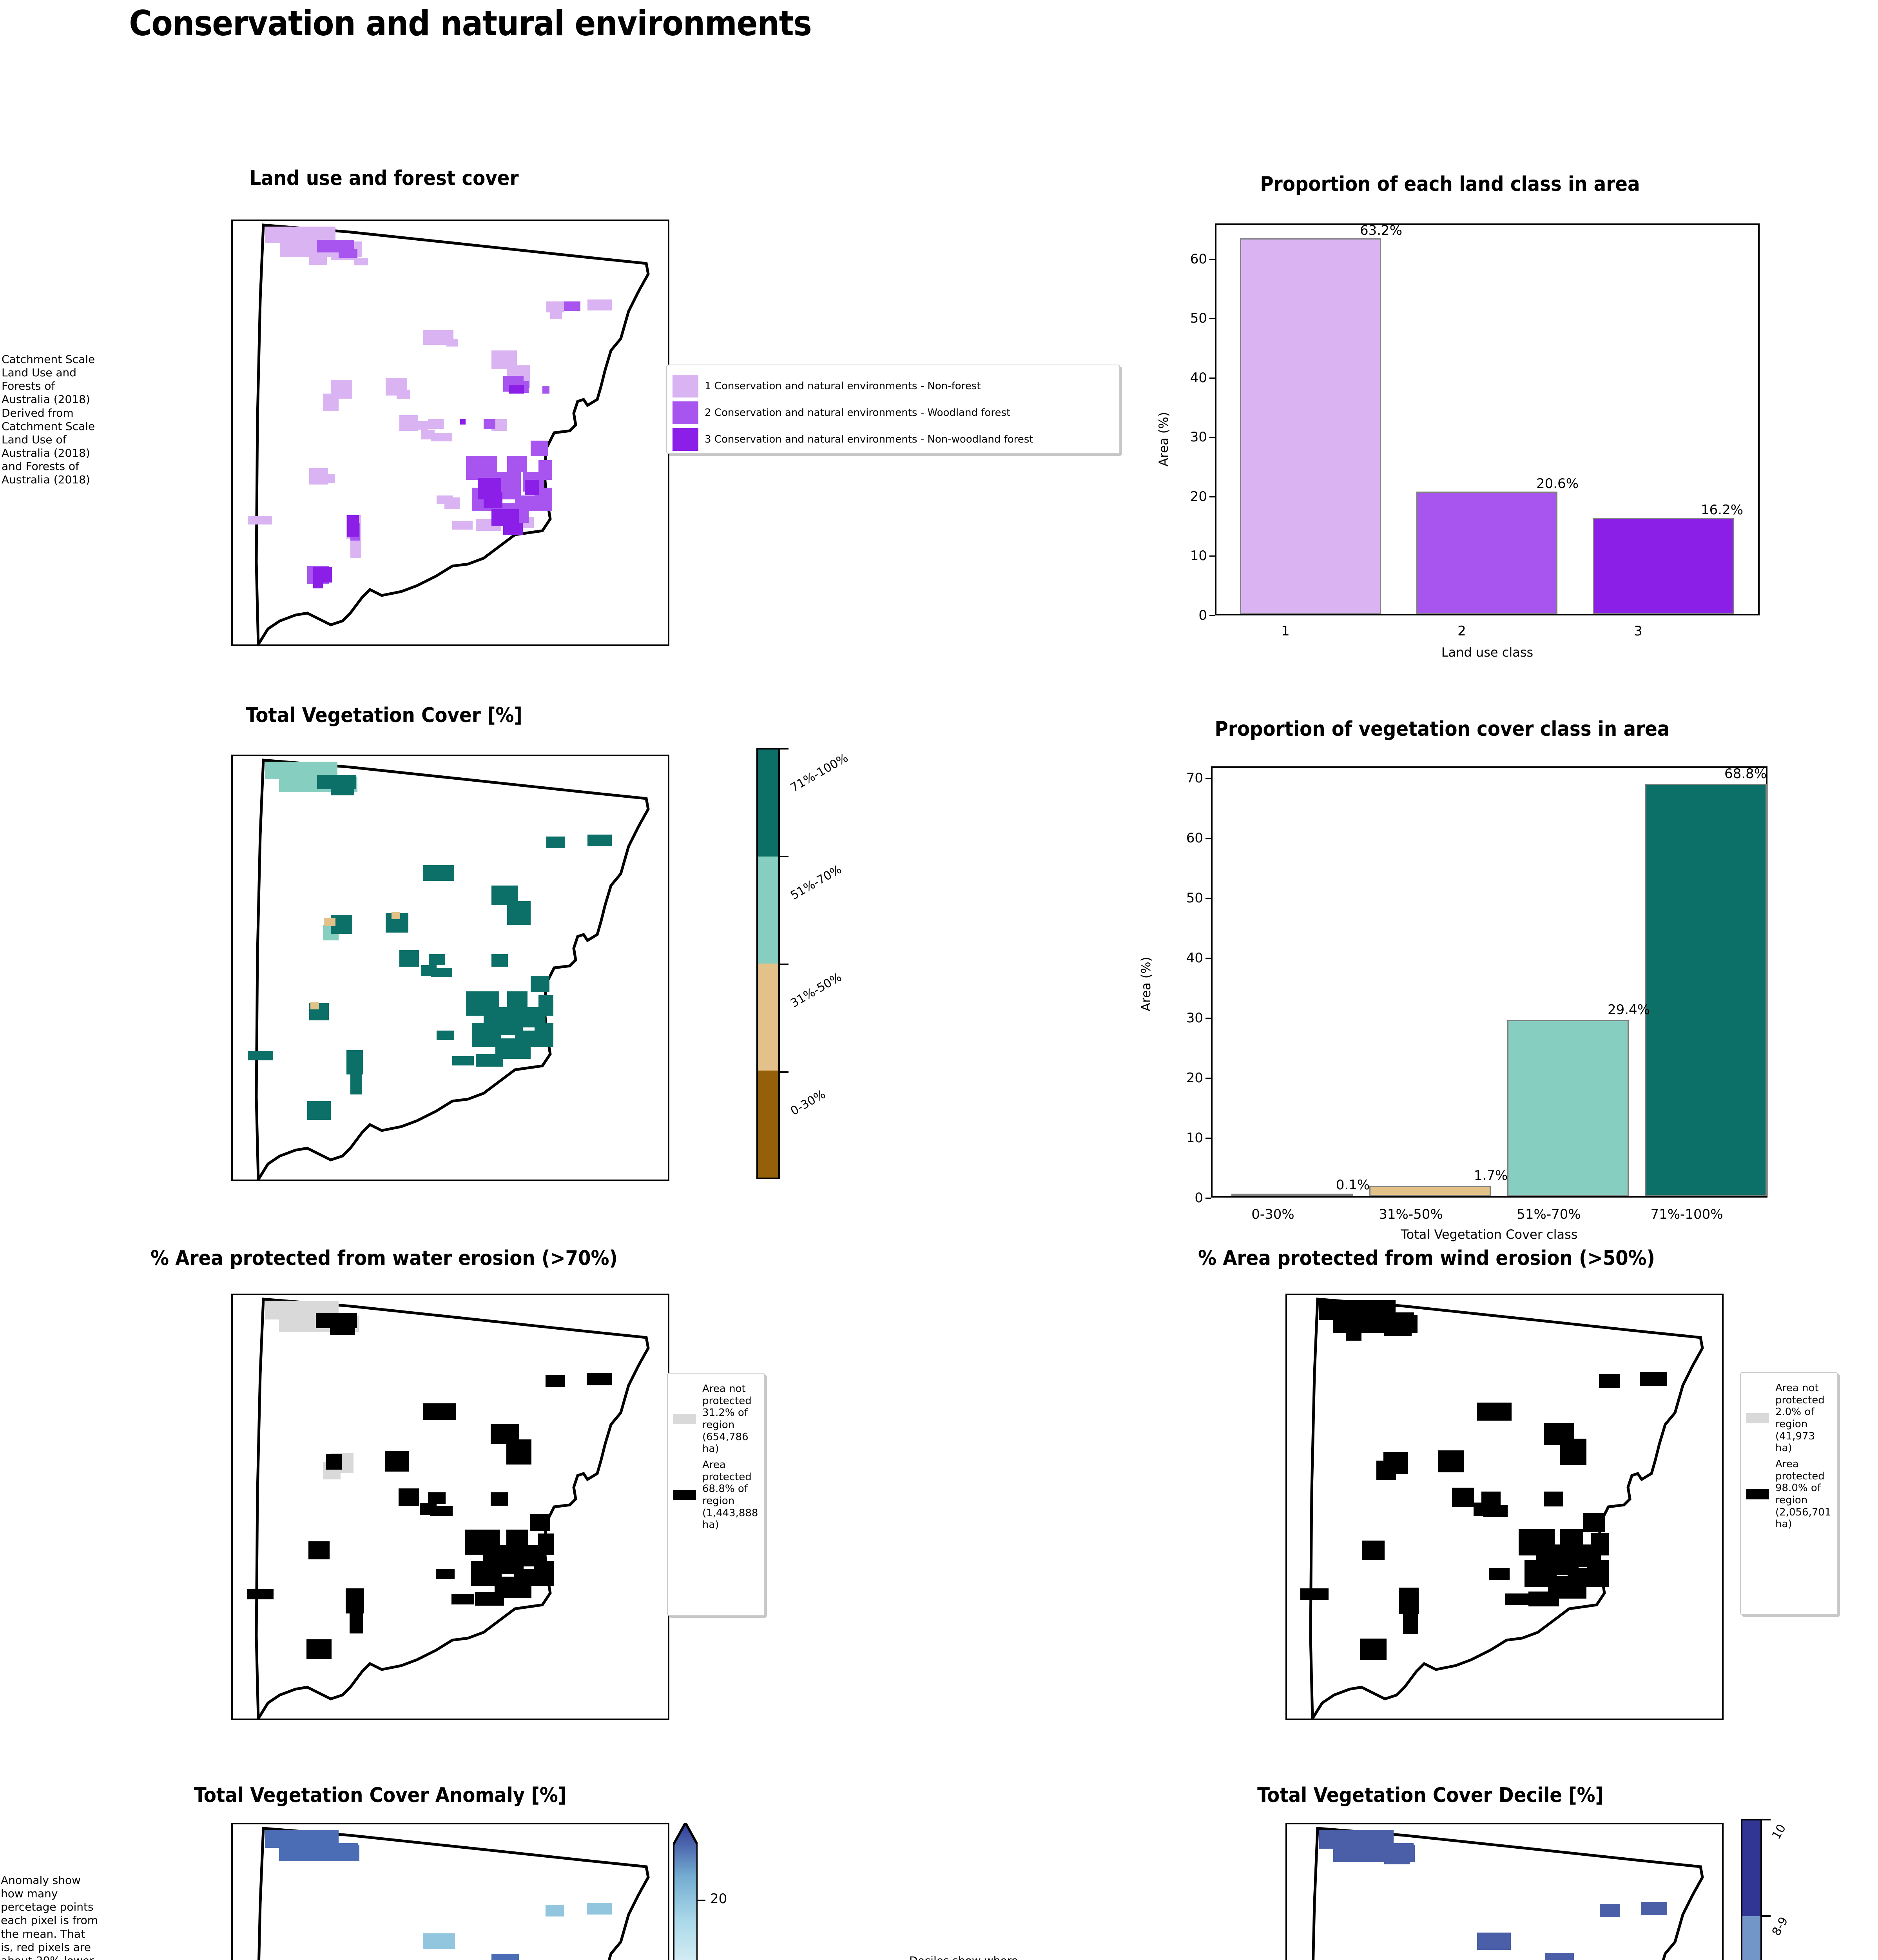 The width and height of the screenshot is (1878, 1960). What do you see at coordinates (1198, 259) in the screenshot?
I see `ytick-60: 60` at bounding box center [1198, 259].